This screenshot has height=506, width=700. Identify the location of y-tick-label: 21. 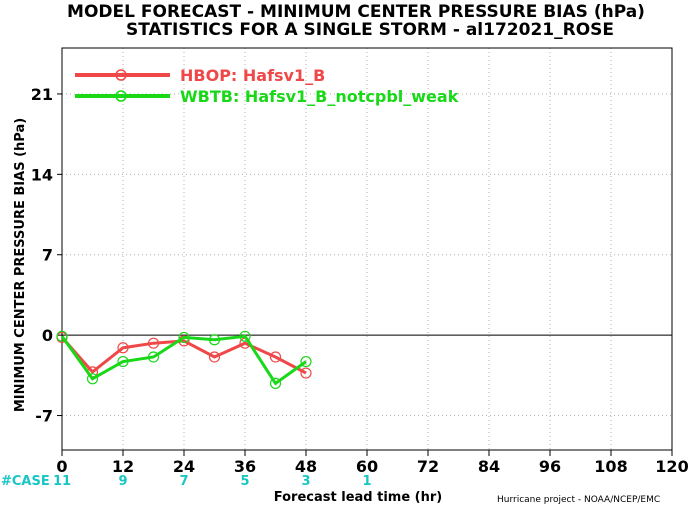
(42, 94).